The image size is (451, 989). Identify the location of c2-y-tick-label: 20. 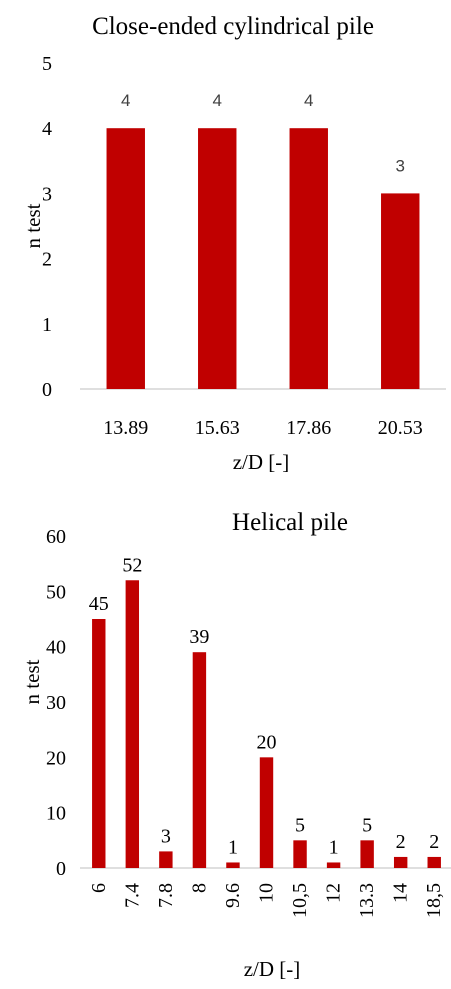
(56, 758).